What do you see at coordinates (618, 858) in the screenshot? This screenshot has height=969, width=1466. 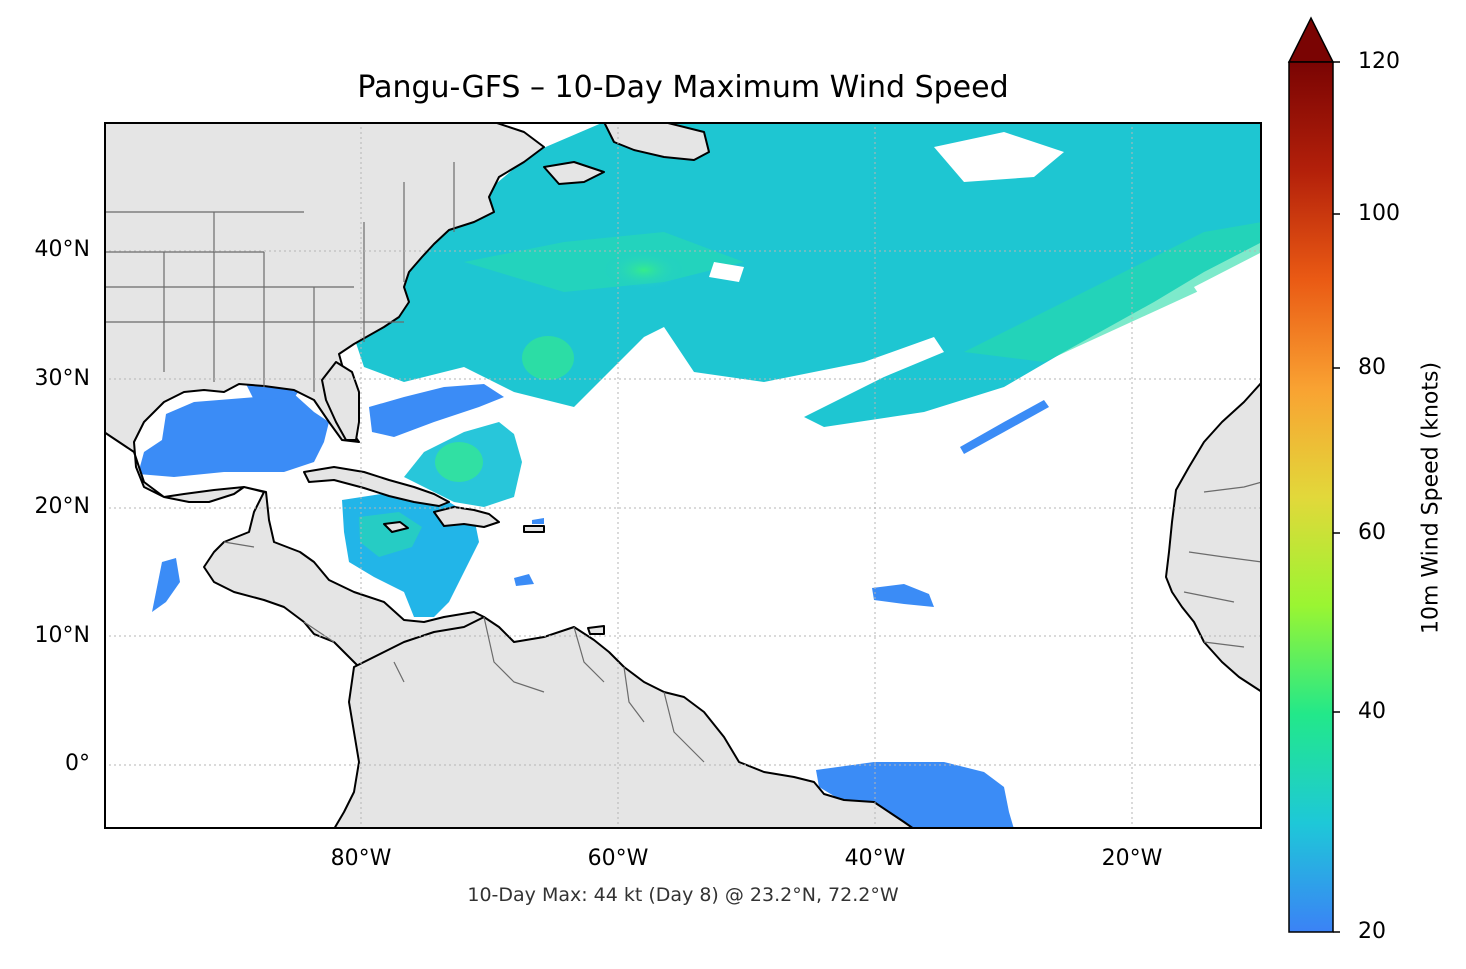 I see `lon-label-60w: 60°W` at bounding box center [618, 858].